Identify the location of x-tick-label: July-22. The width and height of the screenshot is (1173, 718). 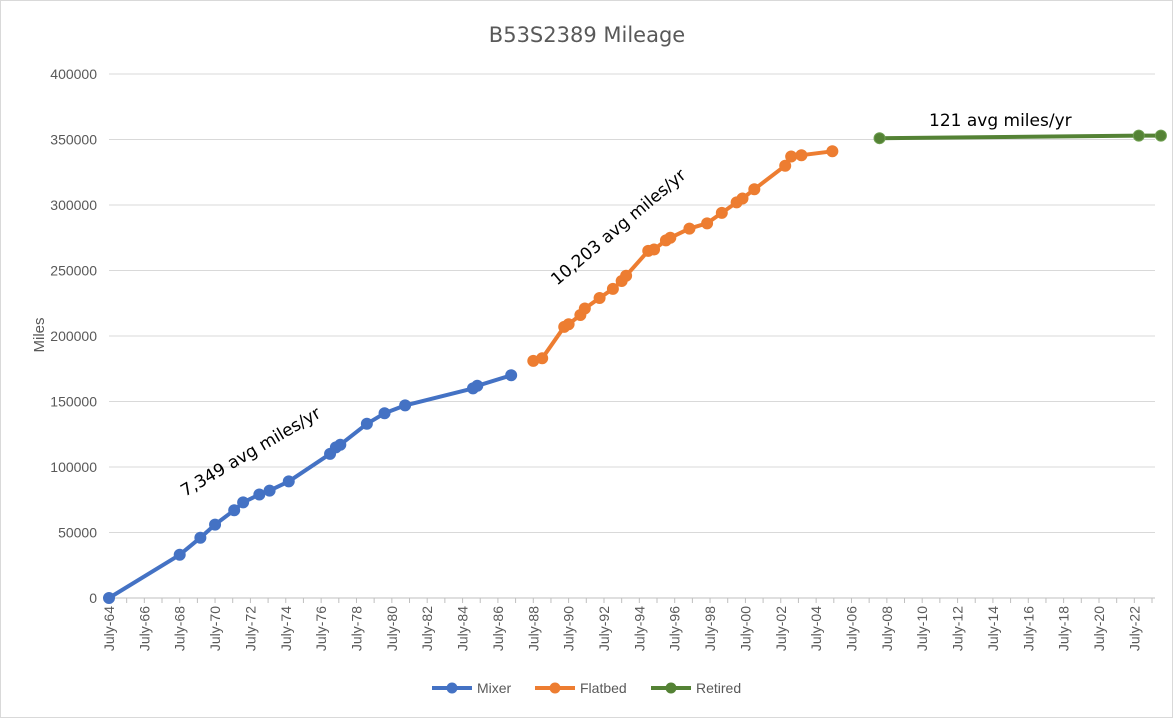
(1134, 628).